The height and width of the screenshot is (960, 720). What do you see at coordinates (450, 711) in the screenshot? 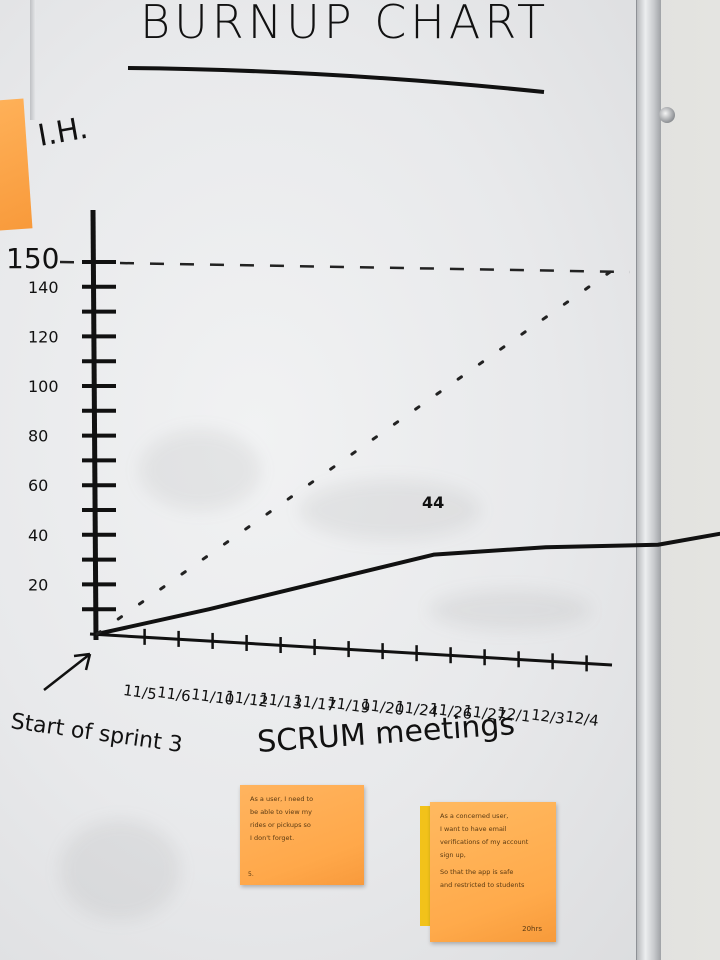
I see `x-tick-label: 11/26` at bounding box center [450, 711].